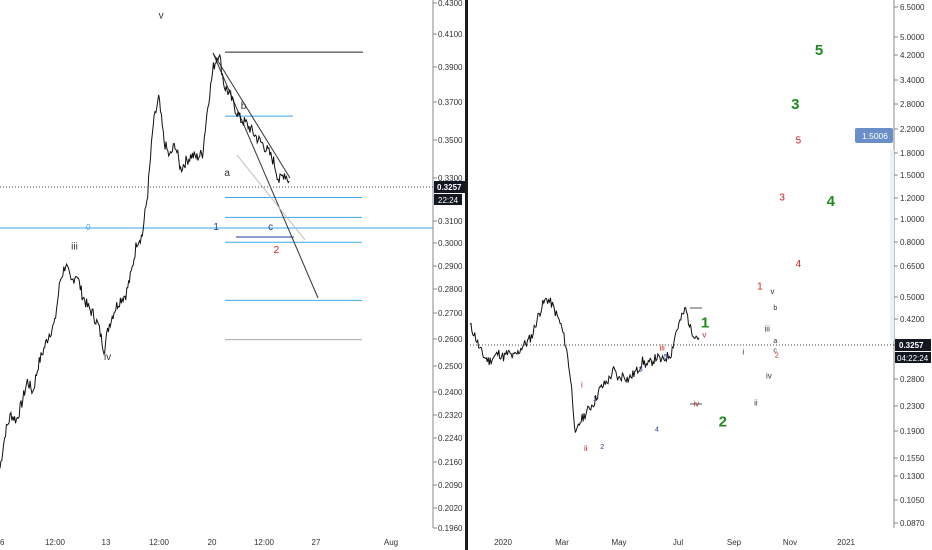 This screenshot has height=550, width=932. What do you see at coordinates (912, 55) in the screenshot?
I see `right-y-tick-label: 4.2000` at bounding box center [912, 55].